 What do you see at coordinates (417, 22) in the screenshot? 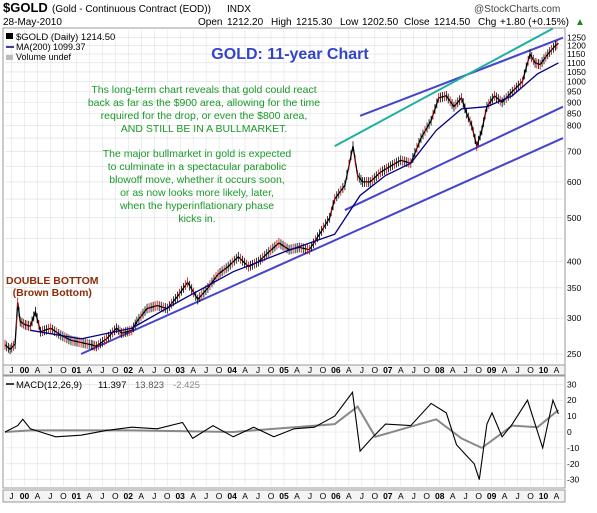
I see `close-label: Close` at bounding box center [417, 22].